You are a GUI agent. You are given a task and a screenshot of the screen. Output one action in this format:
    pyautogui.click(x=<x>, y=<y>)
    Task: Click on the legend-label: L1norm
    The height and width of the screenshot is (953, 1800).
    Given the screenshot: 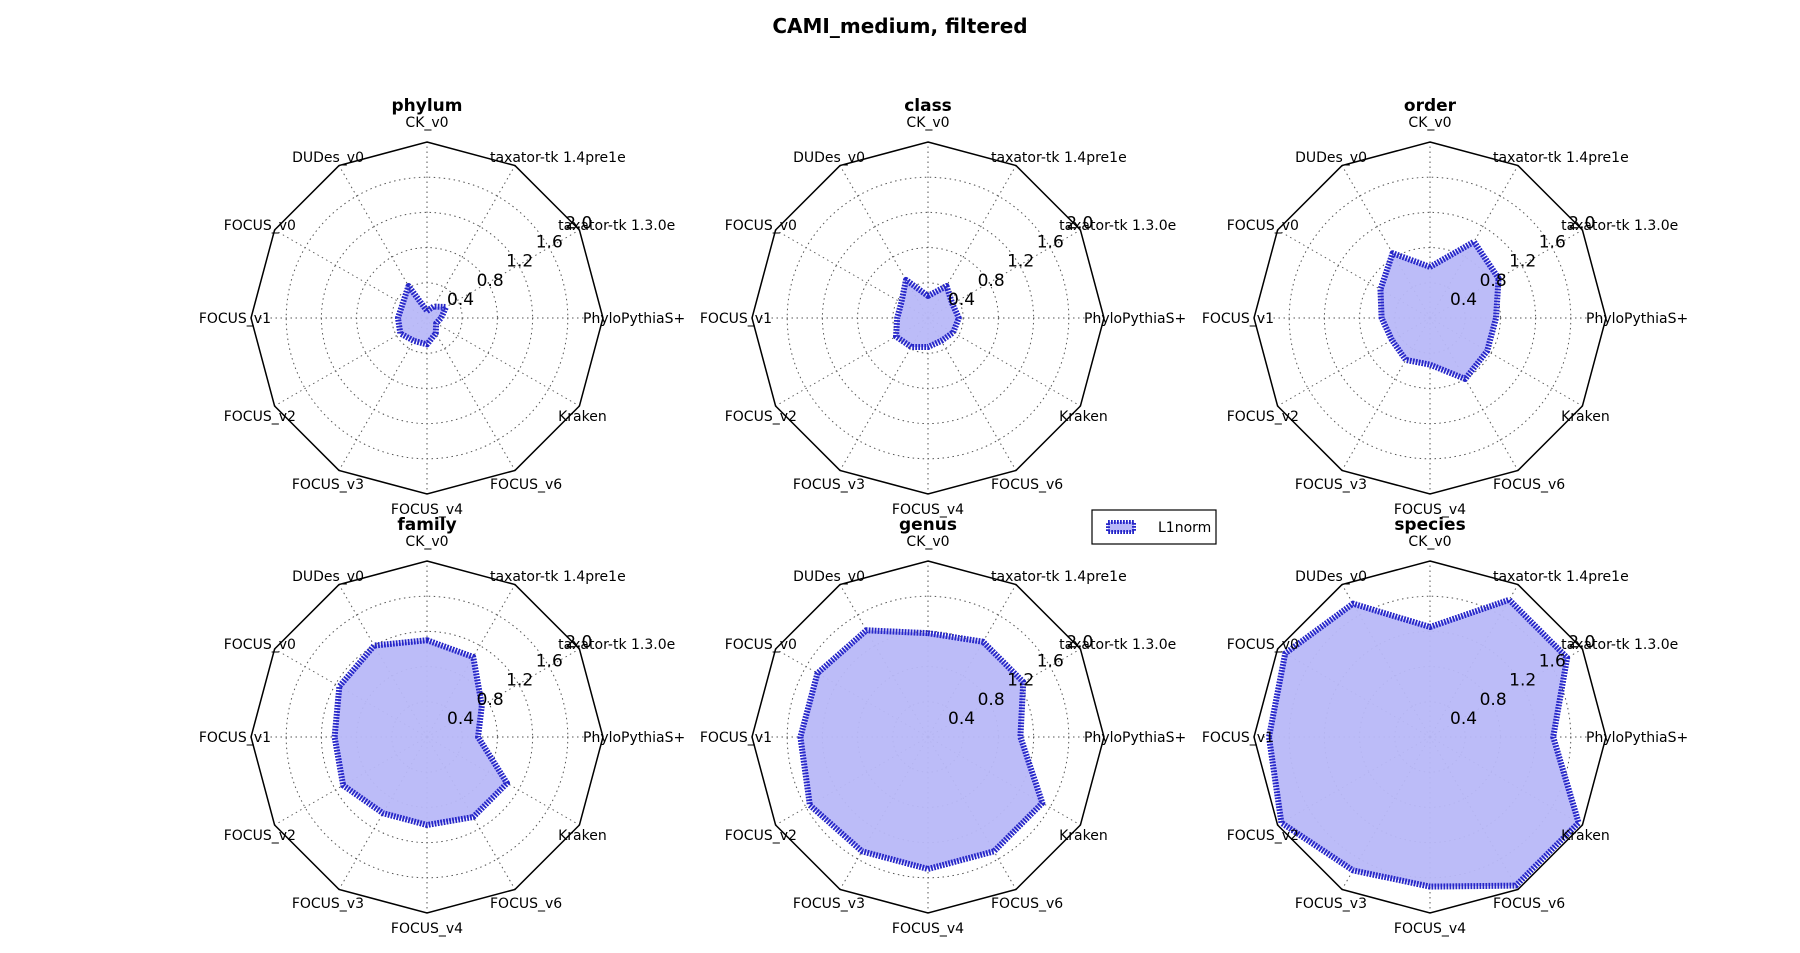 What is the action you would take?
    pyautogui.click(x=1184, y=528)
    